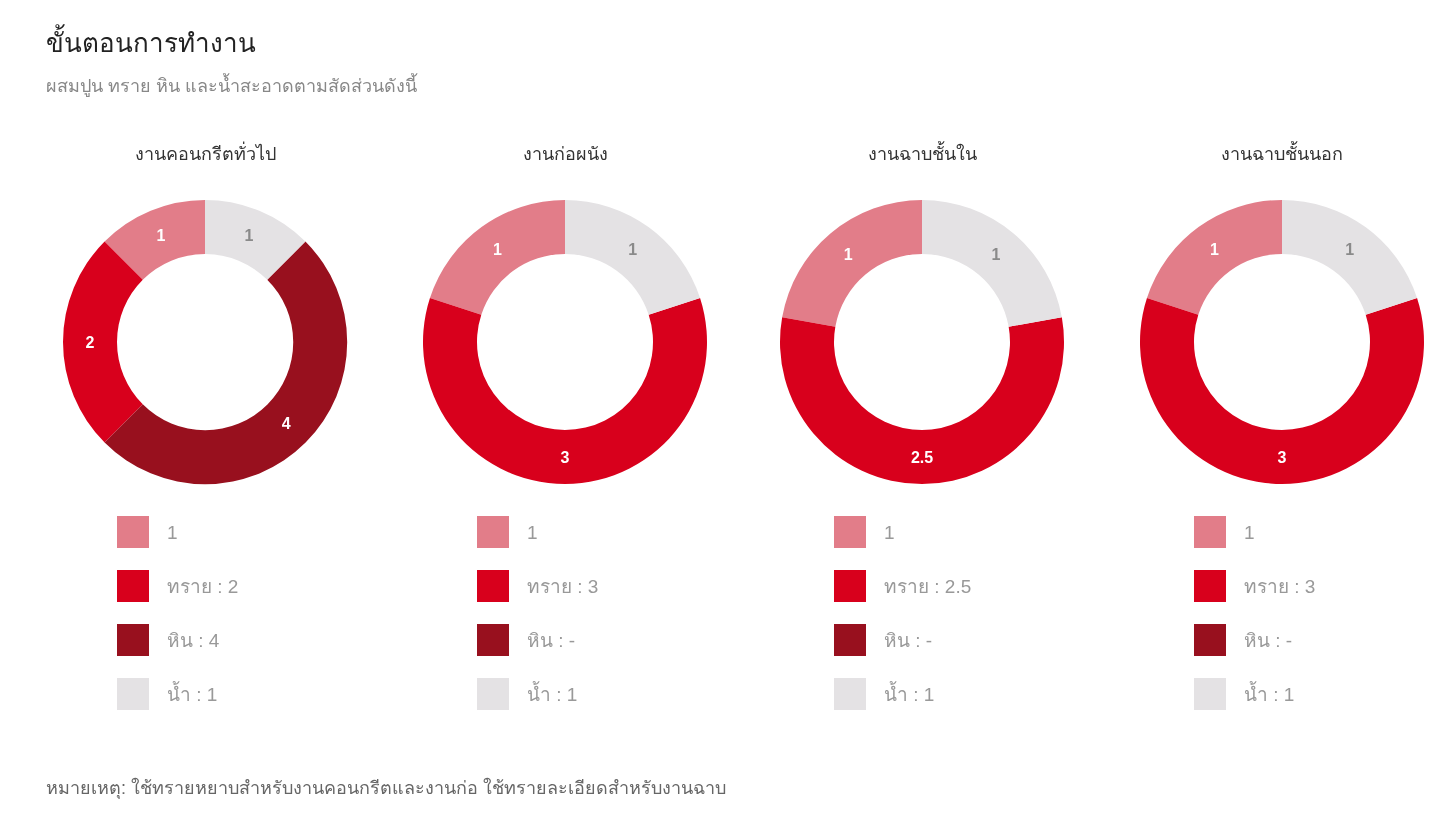 This screenshot has height=824, width=1442. Describe the element at coordinates (151, 41) in the screenshot. I see `text: ขั้นตอนการทำงาน` at that location.